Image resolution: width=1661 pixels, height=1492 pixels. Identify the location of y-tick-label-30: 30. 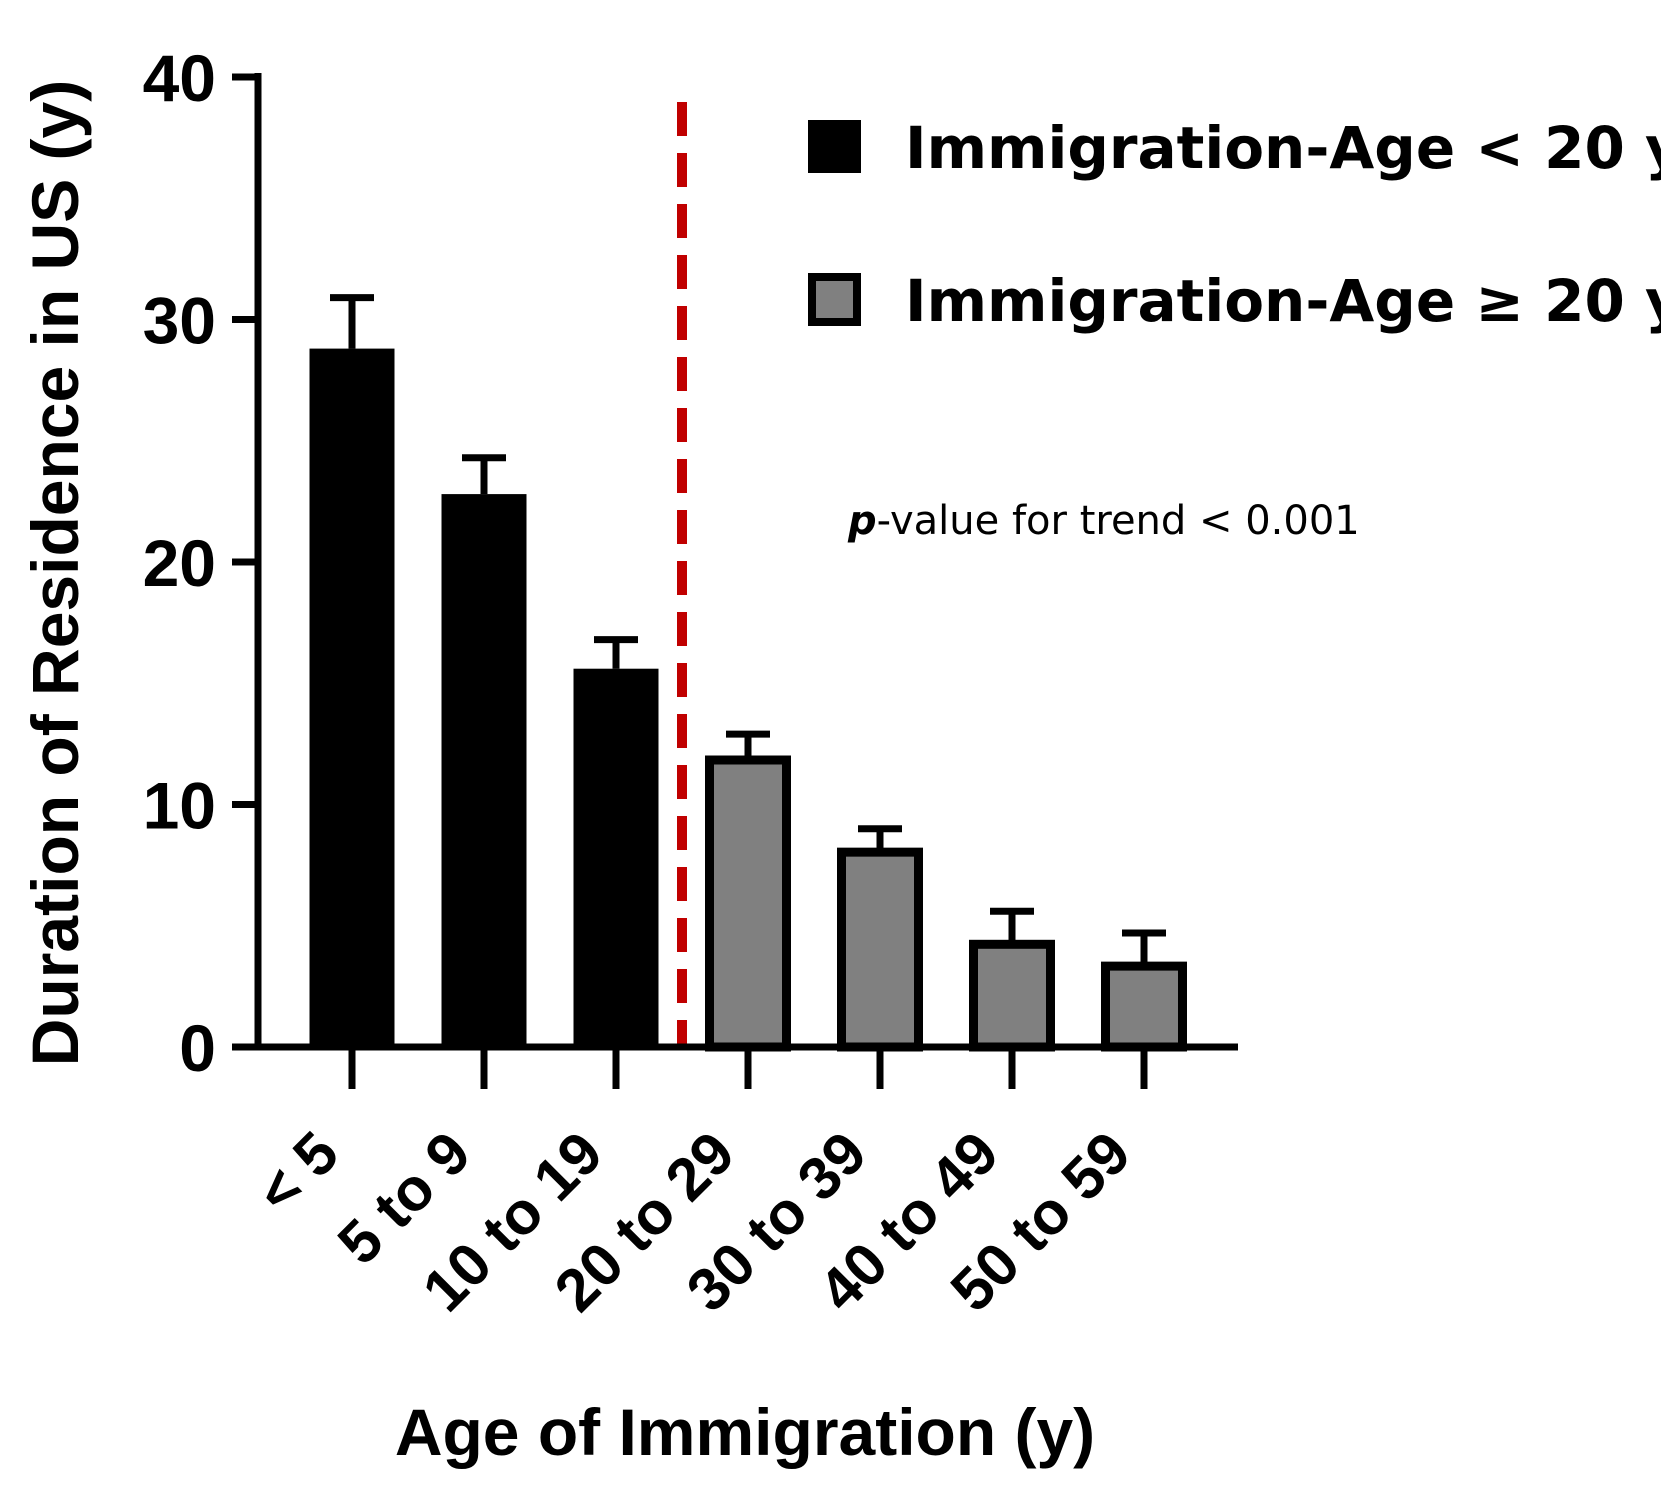
(179, 321).